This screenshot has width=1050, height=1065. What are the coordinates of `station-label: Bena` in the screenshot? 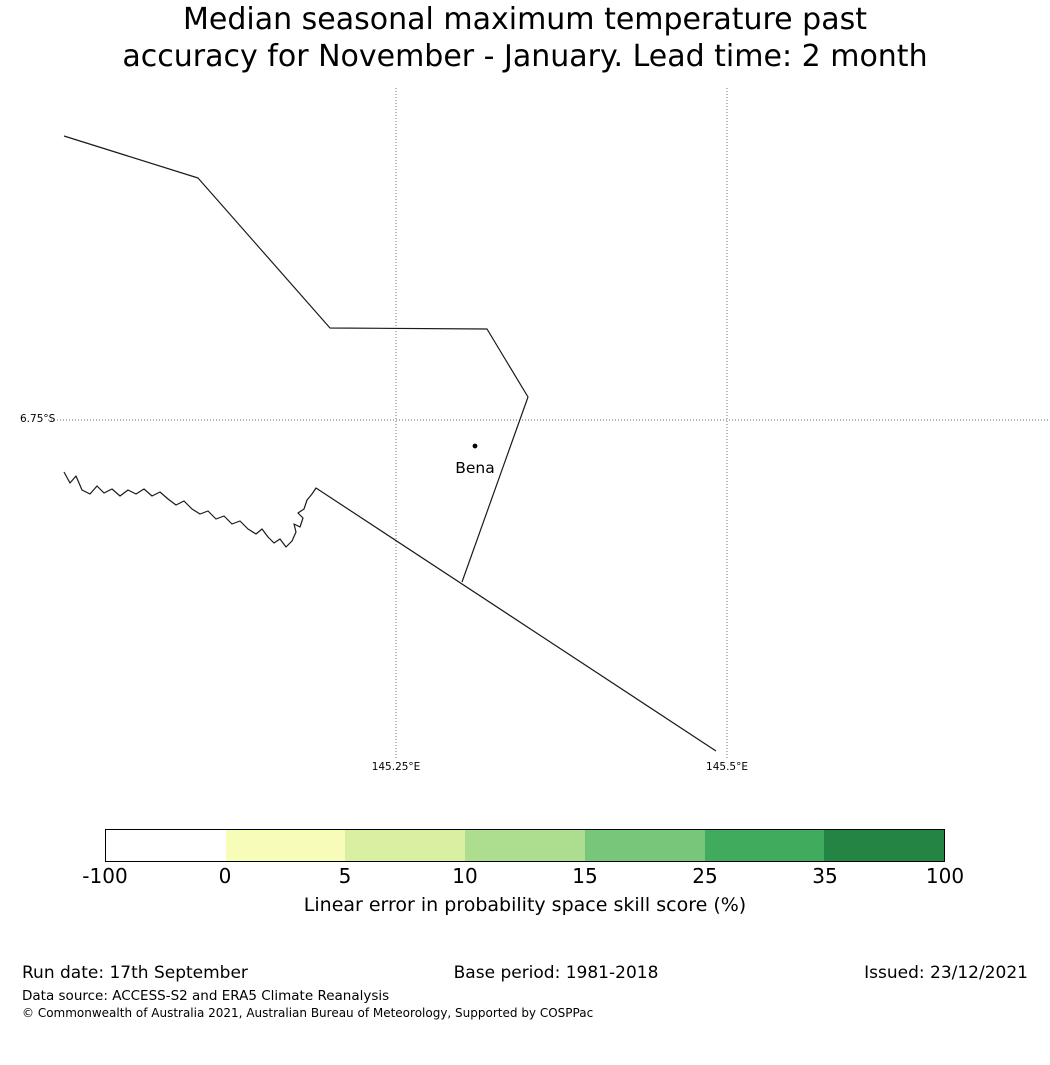 It's located at (475, 468).